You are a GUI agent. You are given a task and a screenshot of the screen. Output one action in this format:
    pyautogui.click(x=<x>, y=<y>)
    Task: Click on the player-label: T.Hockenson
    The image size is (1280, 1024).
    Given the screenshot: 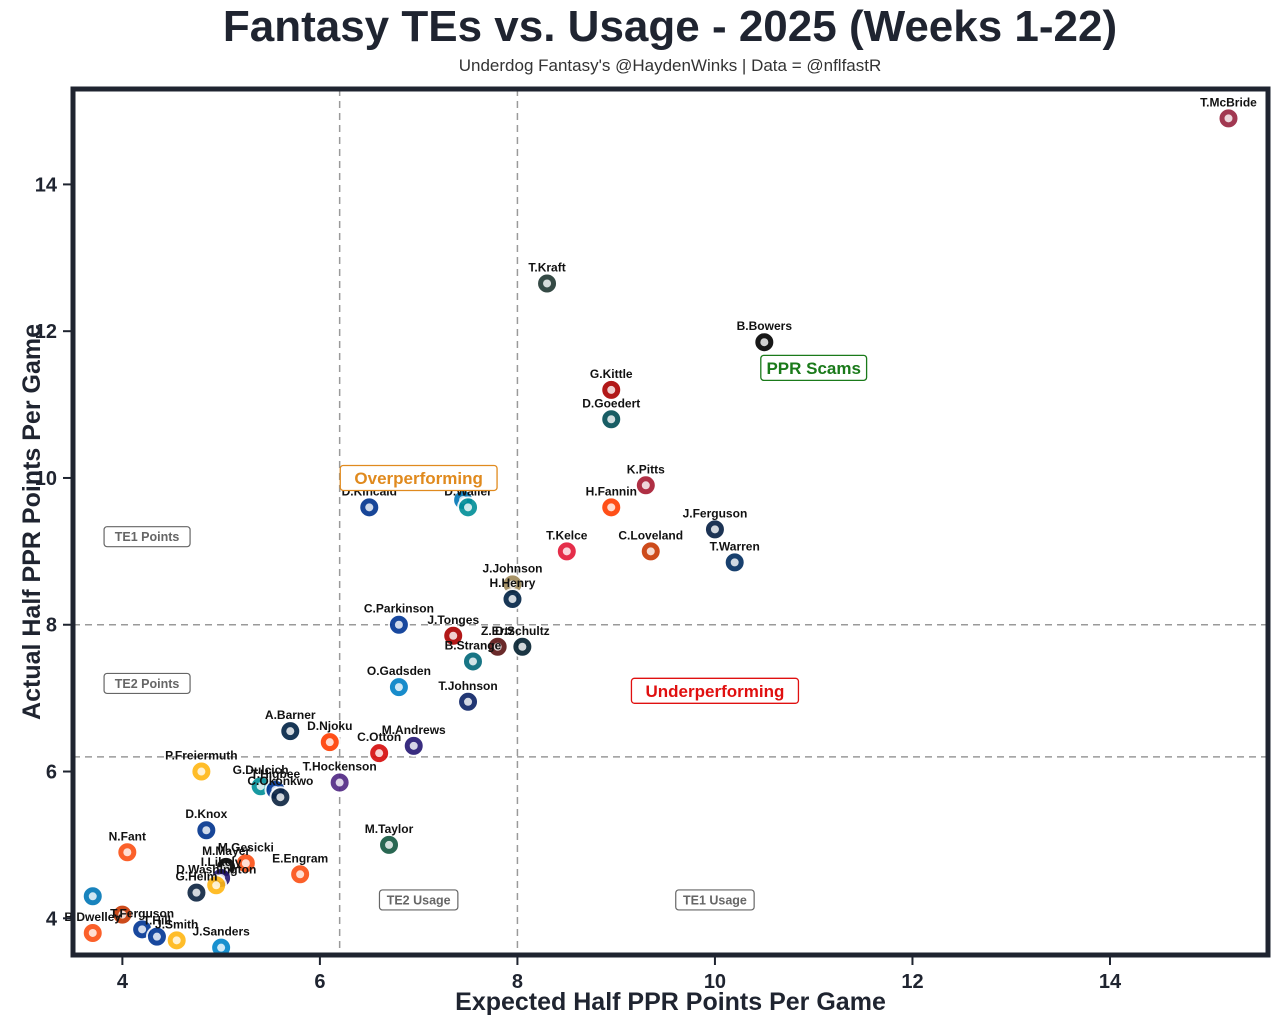 What is the action you would take?
    pyautogui.click(x=340, y=767)
    